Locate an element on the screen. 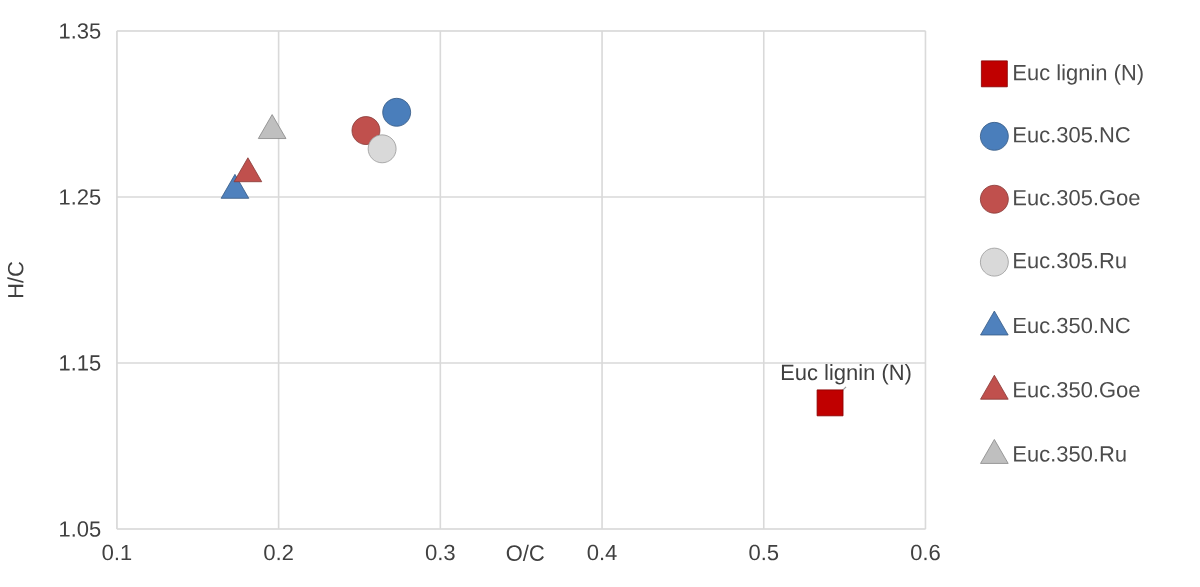 The height and width of the screenshot is (587, 1200). legend-label: Euc.350.Ru is located at coordinates (1070, 454).